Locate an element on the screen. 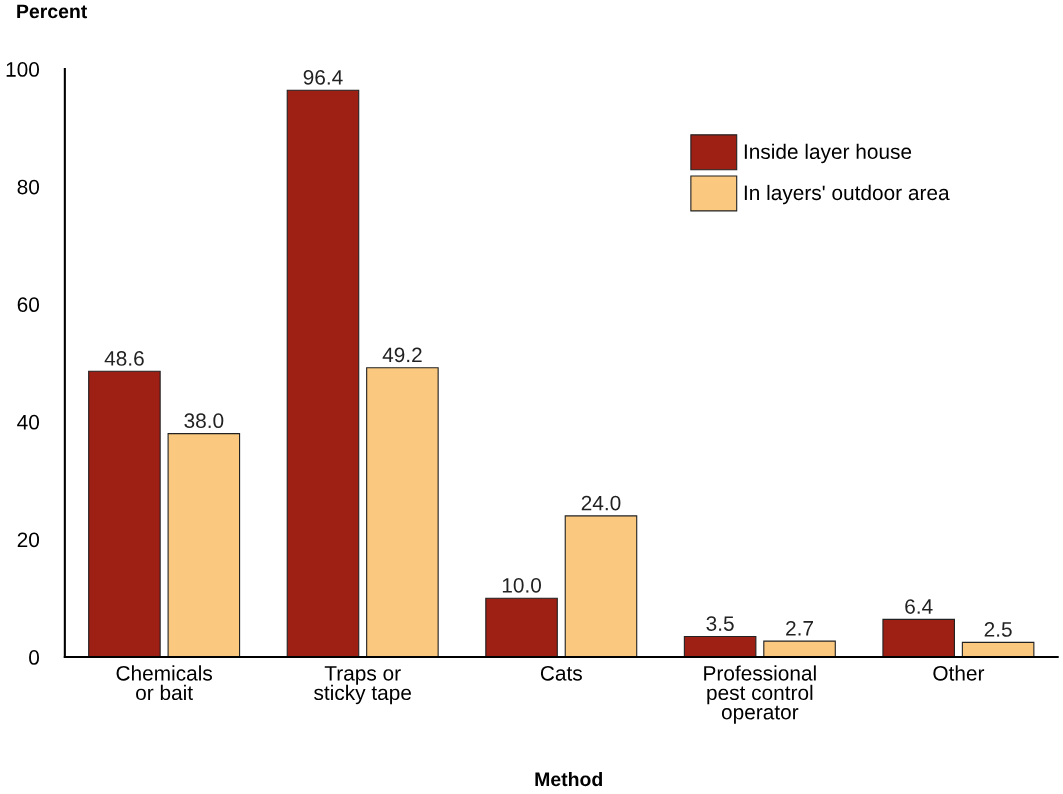 The height and width of the screenshot is (794, 1063). data-label: 24.0 is located at coordinates (601, 503).